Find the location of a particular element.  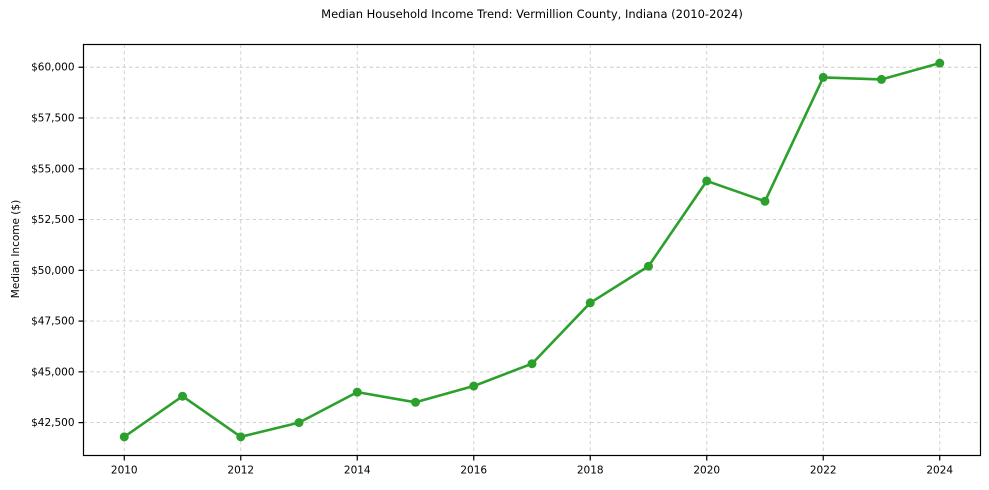

x-tick-label: 2014 is located at coordinates (357, 471).